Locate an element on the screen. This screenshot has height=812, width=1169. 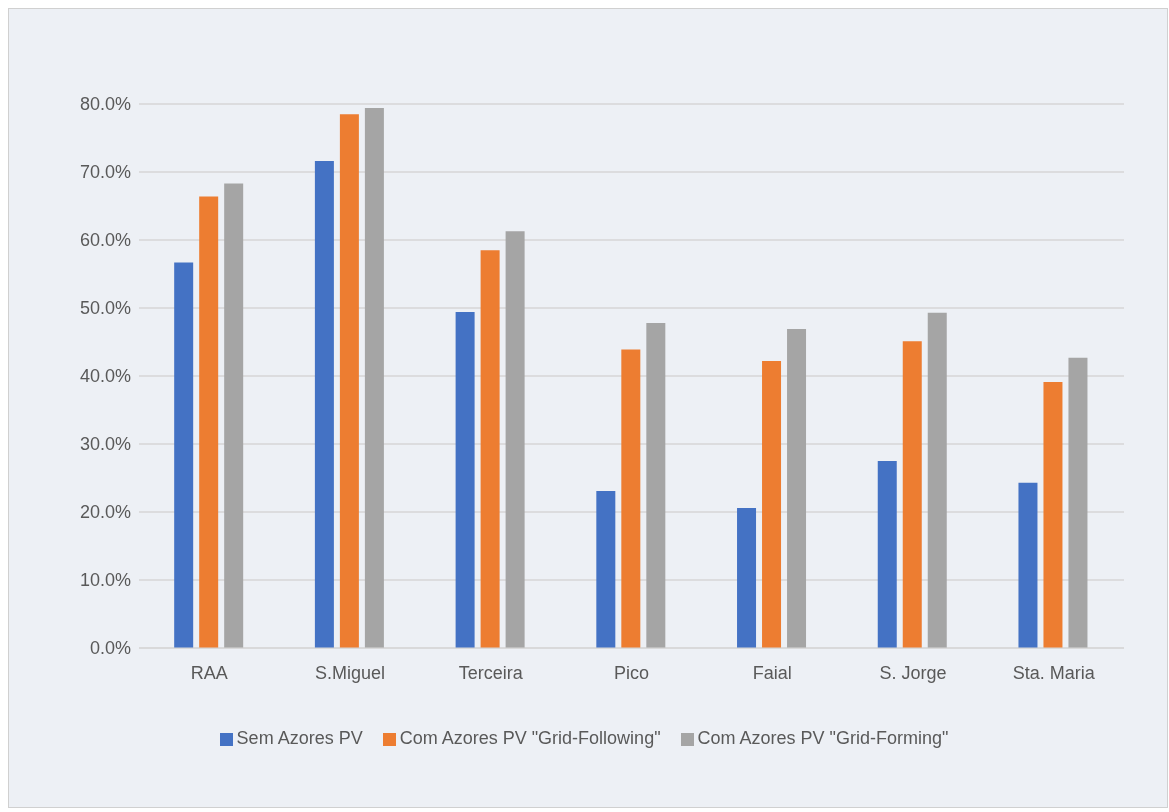
x-tick-label: Pico is located at coordinates (631, 672).